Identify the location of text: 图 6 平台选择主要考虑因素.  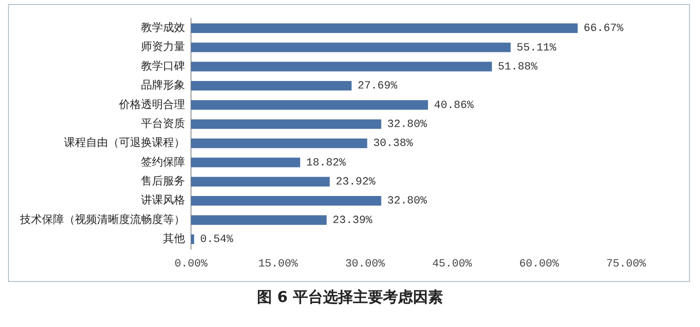
(350, 297).